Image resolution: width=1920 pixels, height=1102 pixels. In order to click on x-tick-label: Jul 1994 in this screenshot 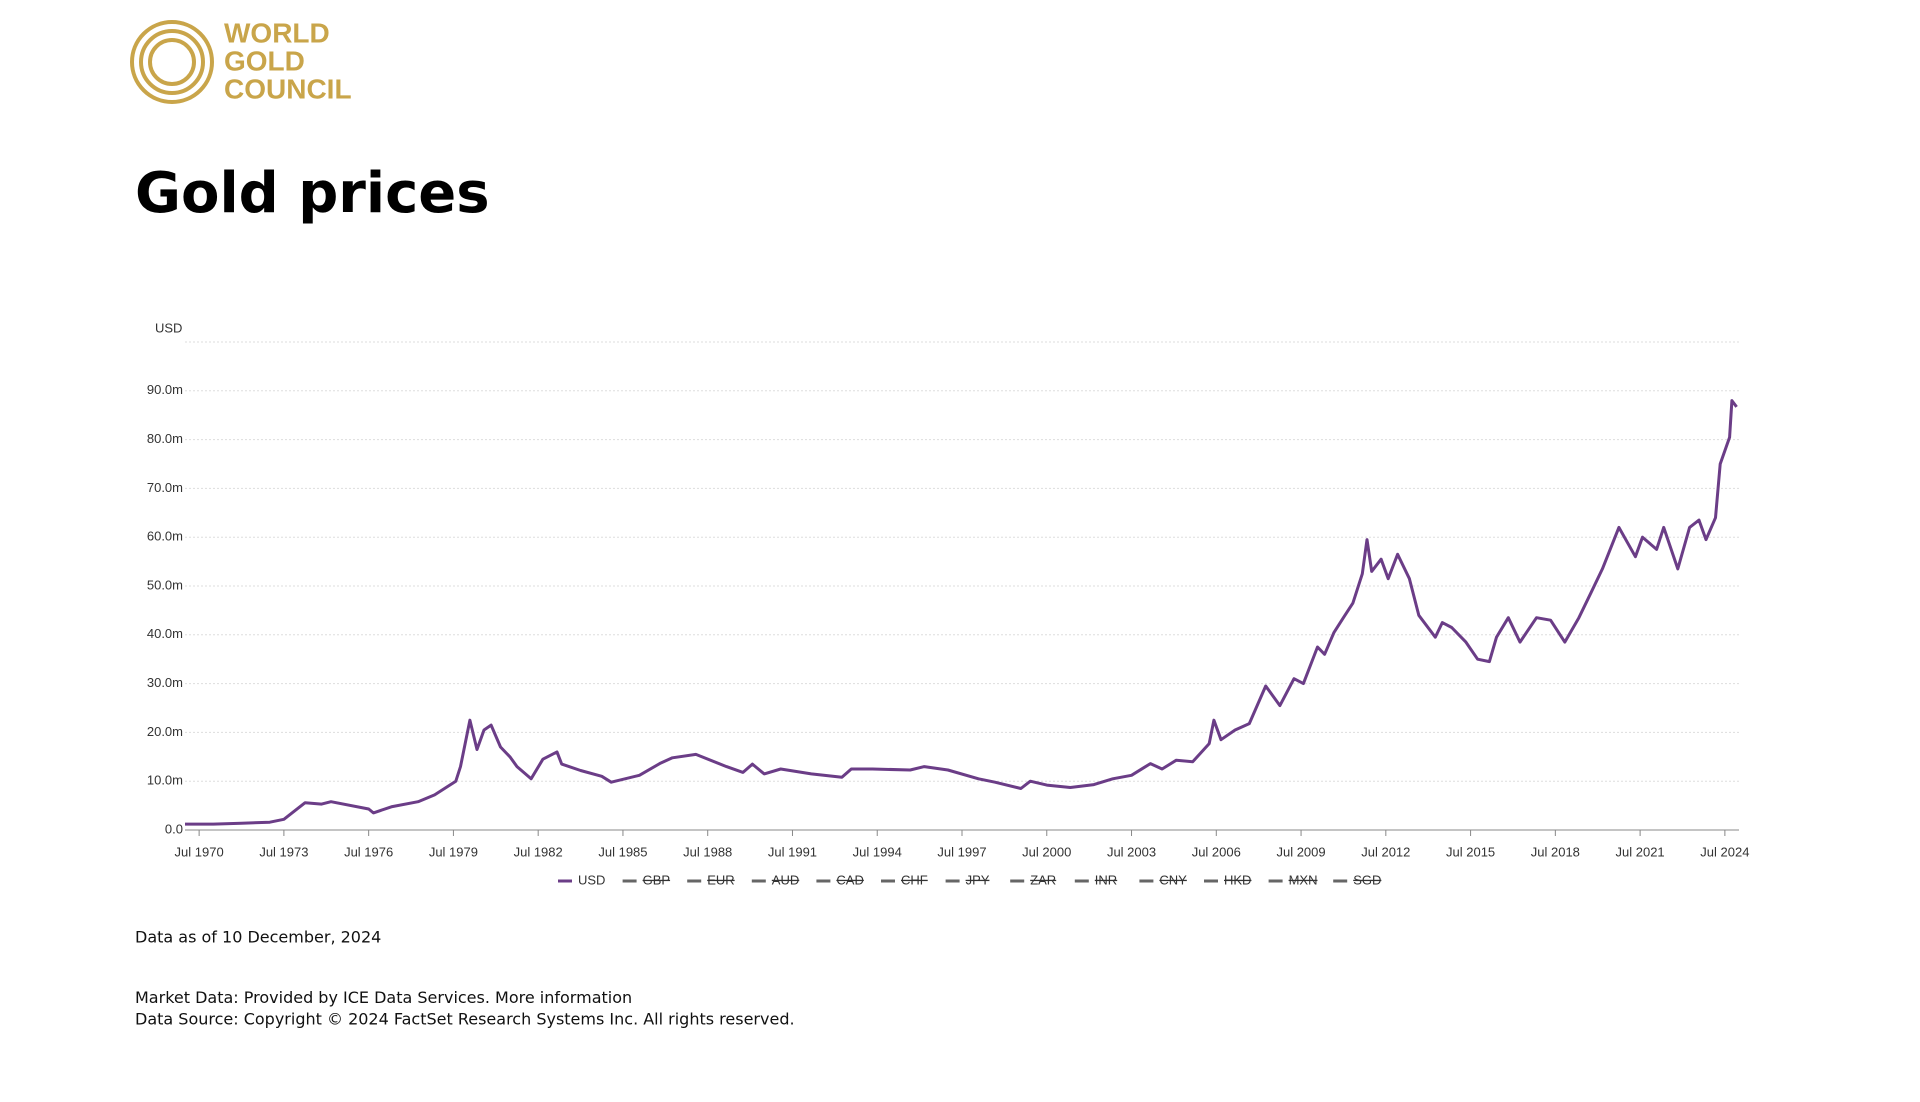, I will do `click(877, 851)`.